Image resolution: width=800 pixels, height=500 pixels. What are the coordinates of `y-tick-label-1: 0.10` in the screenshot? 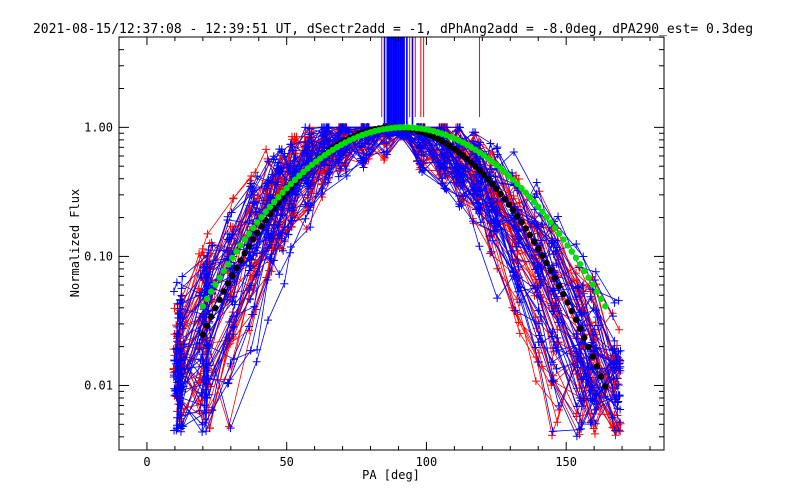 It's located at (98, 256).